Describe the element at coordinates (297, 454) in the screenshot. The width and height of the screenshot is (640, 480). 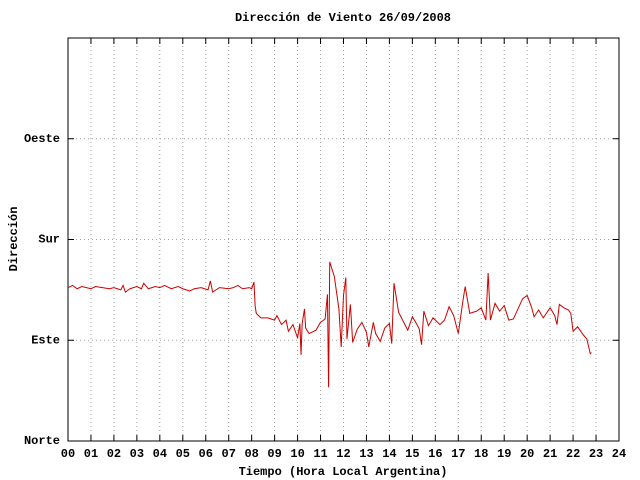
I see `x-tick-label: 10` at that location.